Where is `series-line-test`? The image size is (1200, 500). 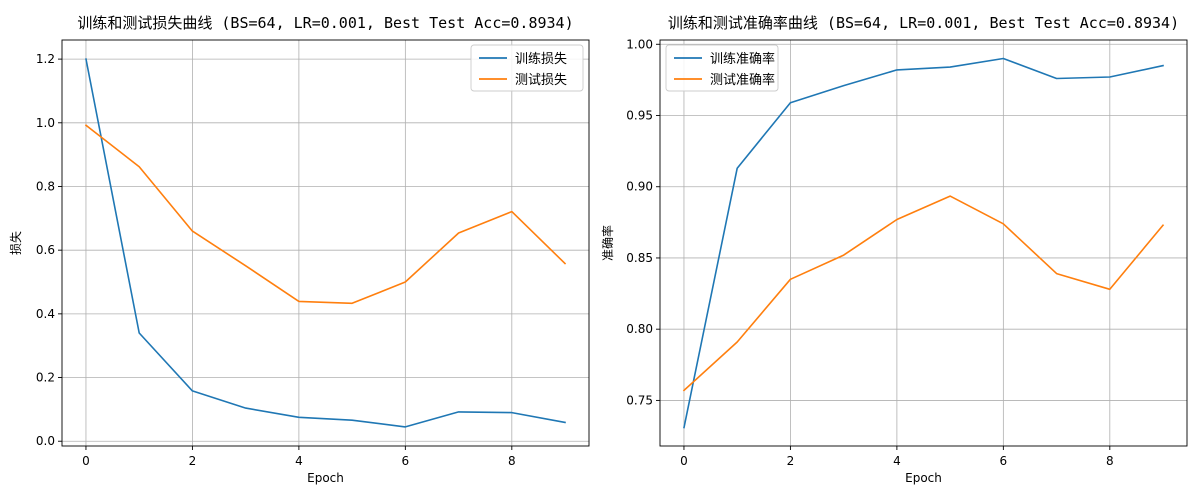
series-line-test is located at coordinates (325, 214).